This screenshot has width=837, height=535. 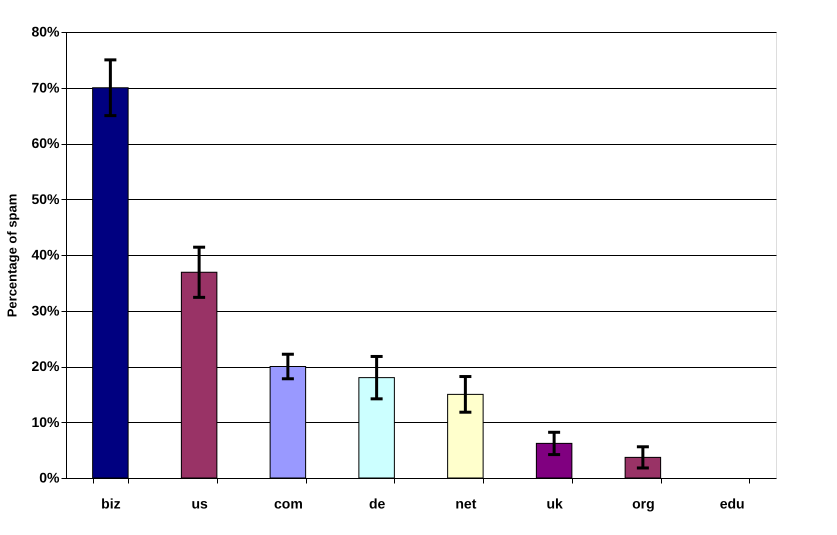 What do you see at coordinates (199, 504) in the screenshot?
I see `x-tick-label: us` at bounding box center [199, 504].